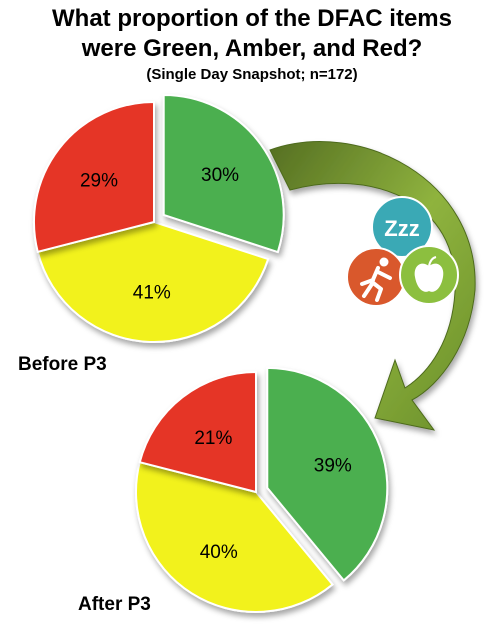 This screenshot has height=636, width=504. I want to click on before-pie-slice-amber, so click(153, 281).